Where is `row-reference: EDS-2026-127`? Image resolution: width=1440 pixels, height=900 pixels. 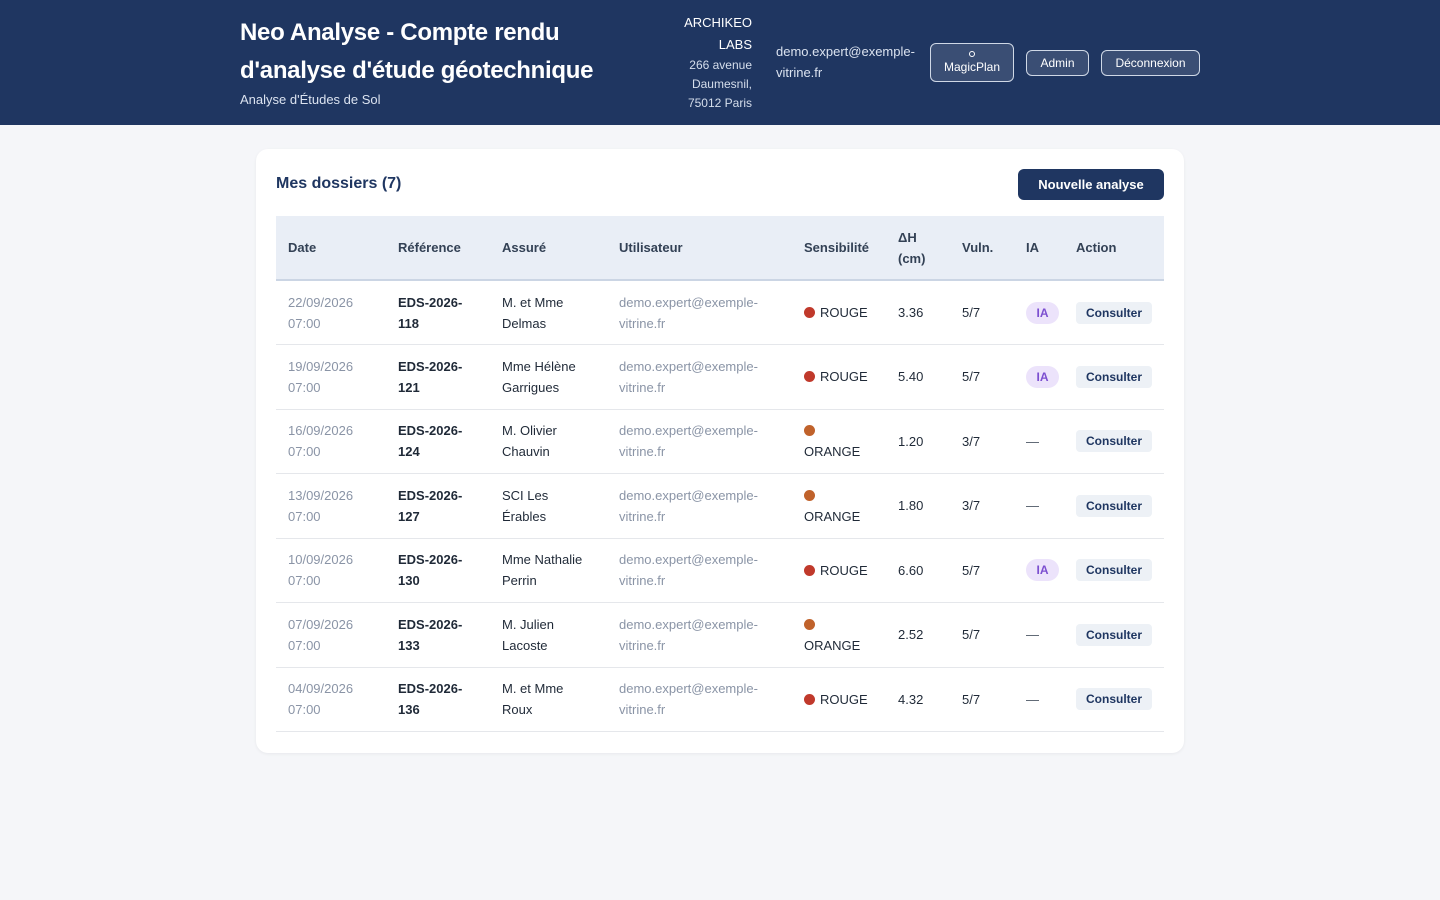
row-reference: EDS-2026-127 is located at coordinates (430, 505).